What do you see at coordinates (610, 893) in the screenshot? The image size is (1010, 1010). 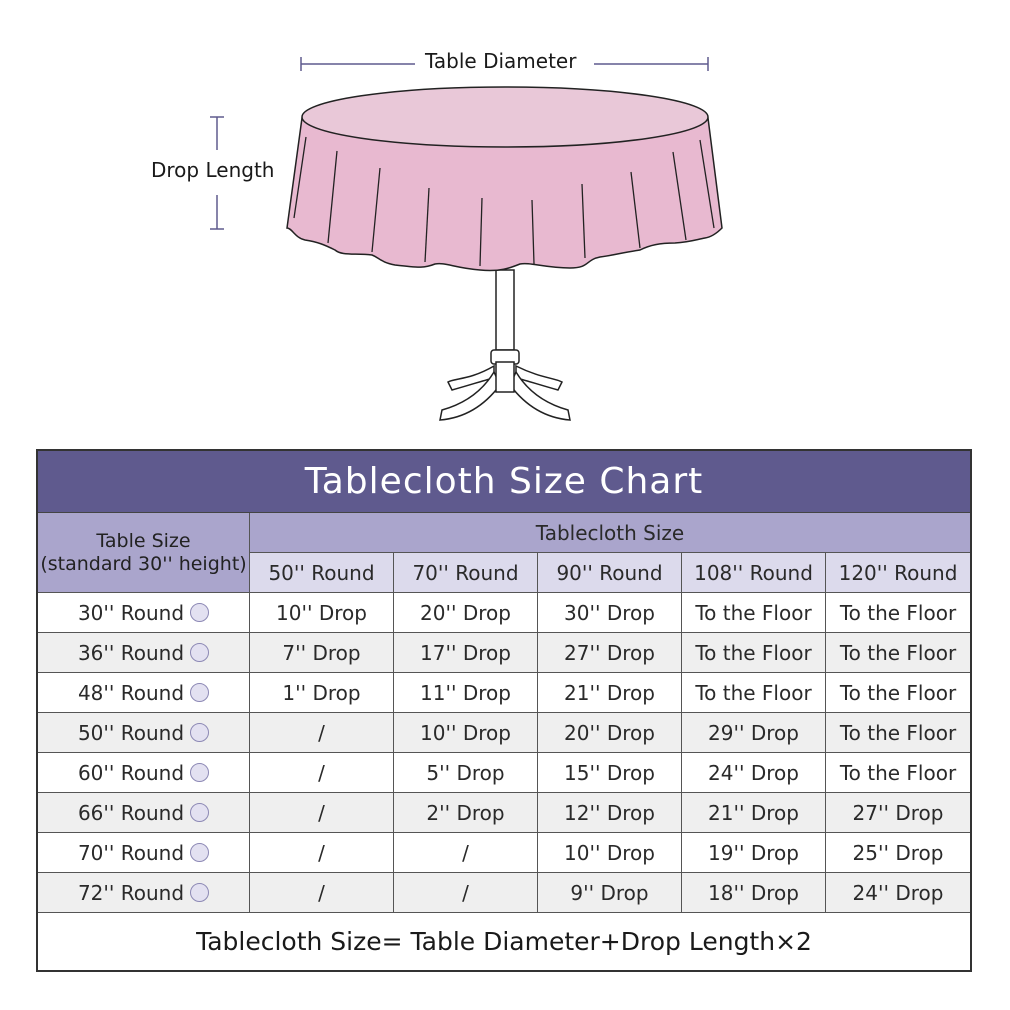 I see `table-cell: 9'' Drop` at bounding box center [610, 893].